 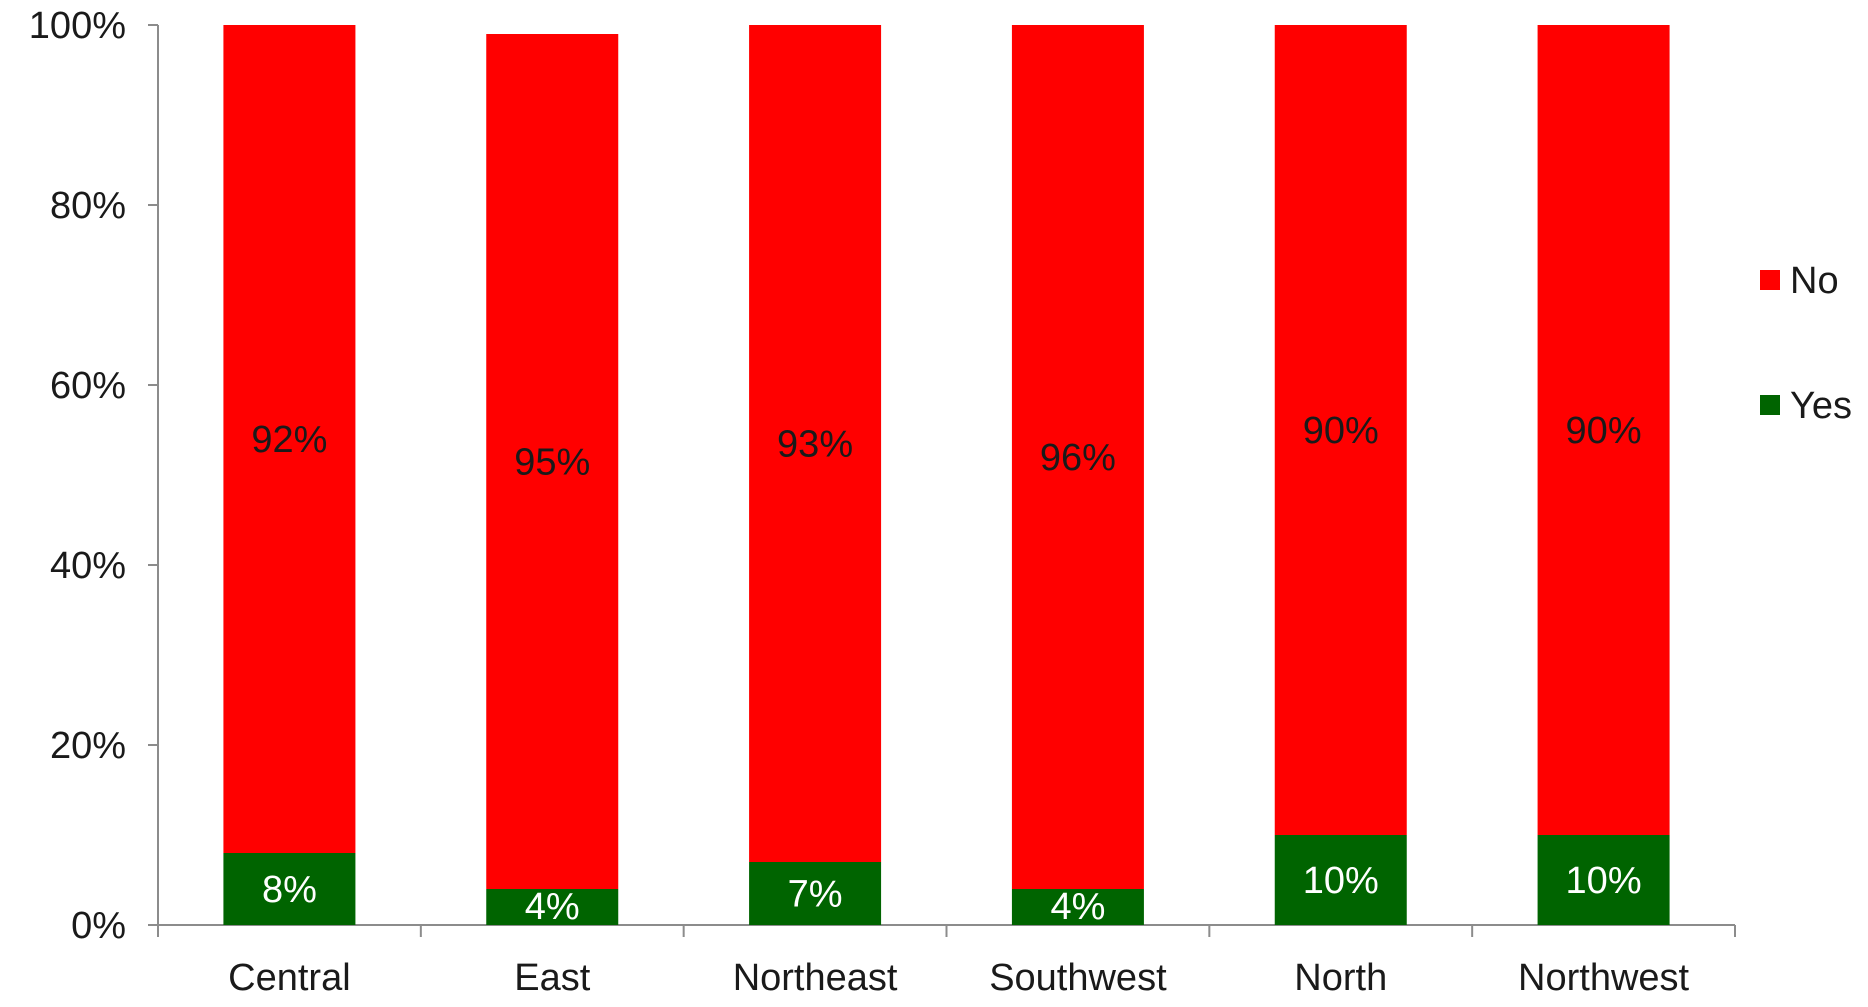 I want to click on x-category-label: East, so click(x=552, y=978).